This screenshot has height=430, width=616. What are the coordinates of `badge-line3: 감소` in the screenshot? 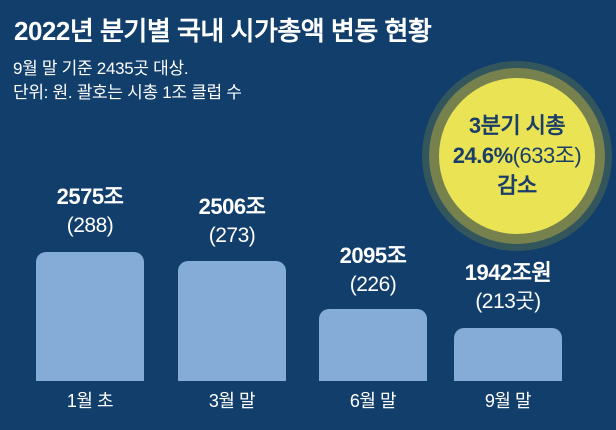 It's located at (517, 185).